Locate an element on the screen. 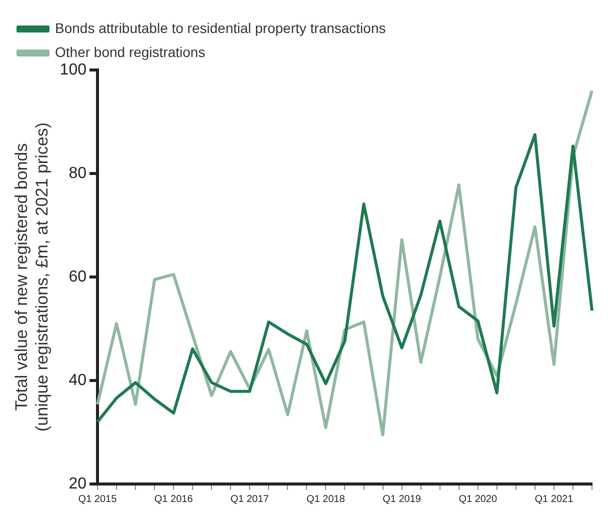 The width and height of the screenshot is (608, 516). x-tick-label: Q1 2019 is located at coordinates (402, 499).